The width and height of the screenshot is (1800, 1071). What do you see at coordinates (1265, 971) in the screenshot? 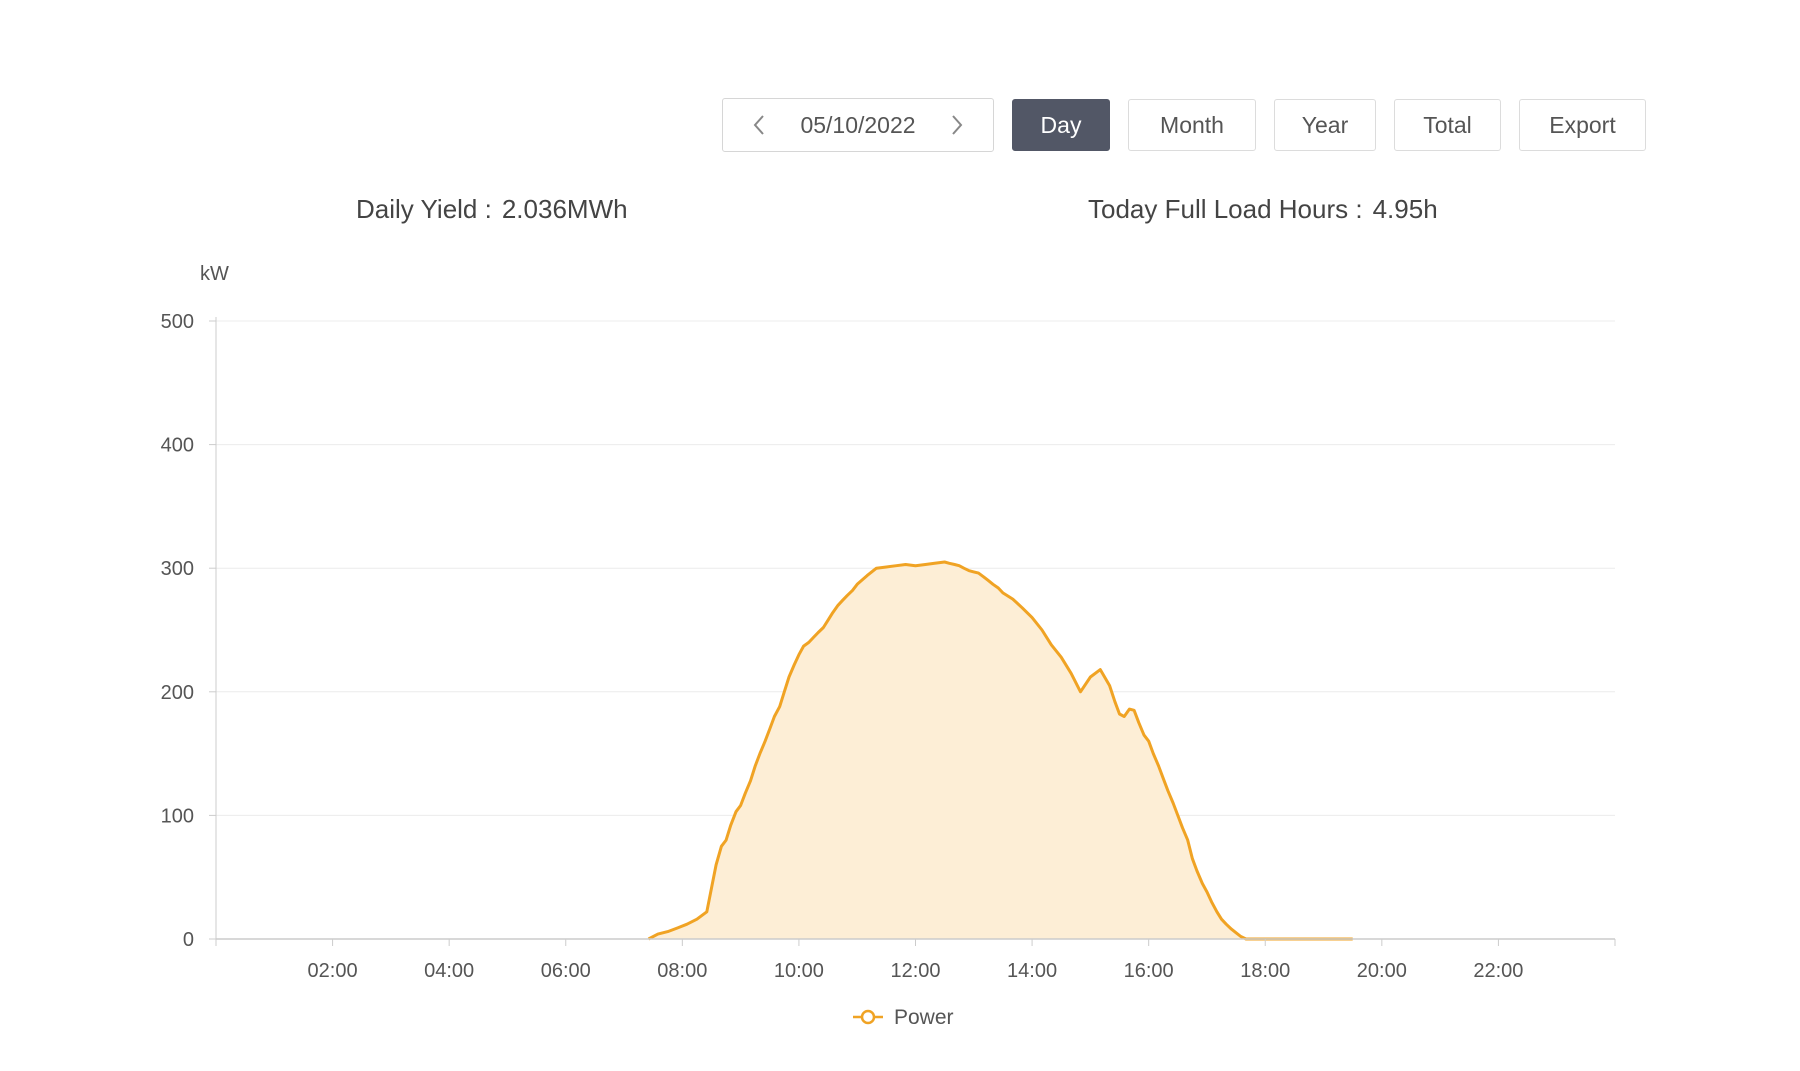
I see `x-tick-label: 18:00` at bounding box center [1265, 971].